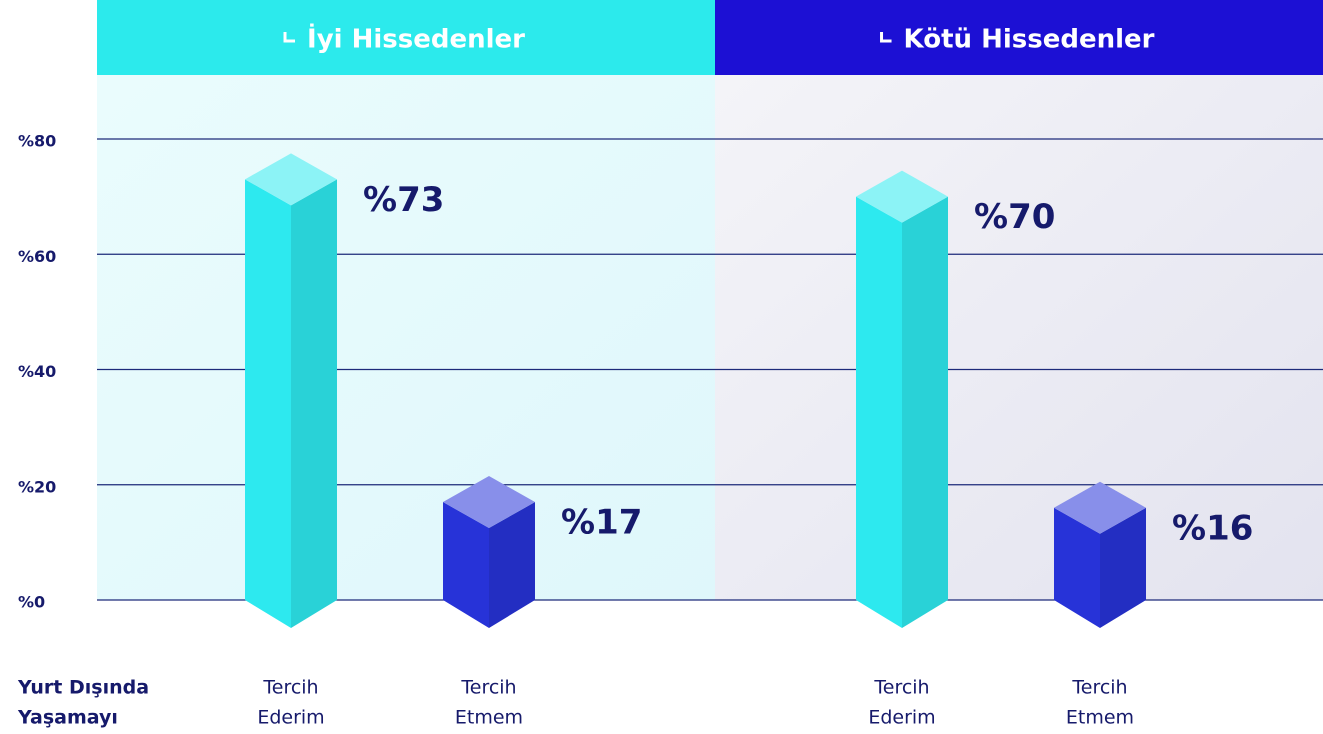 The height and width of the screenshot is (734, 1323). I want to click on value-label: %73, so click(403, 200).